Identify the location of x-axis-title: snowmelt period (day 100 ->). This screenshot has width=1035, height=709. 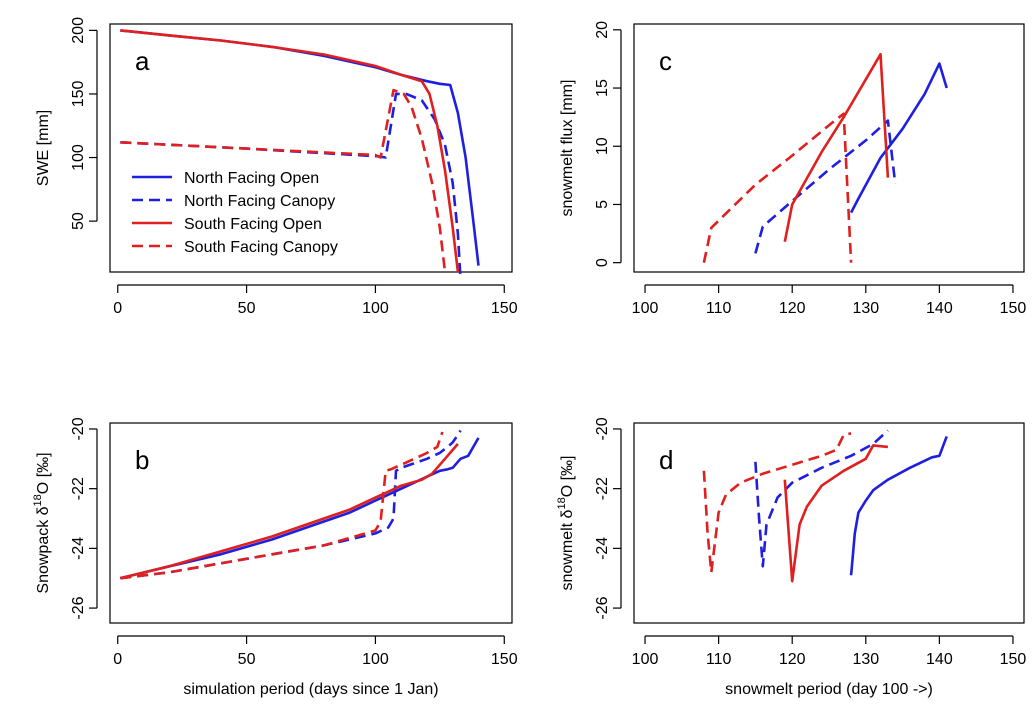
(829, 689).